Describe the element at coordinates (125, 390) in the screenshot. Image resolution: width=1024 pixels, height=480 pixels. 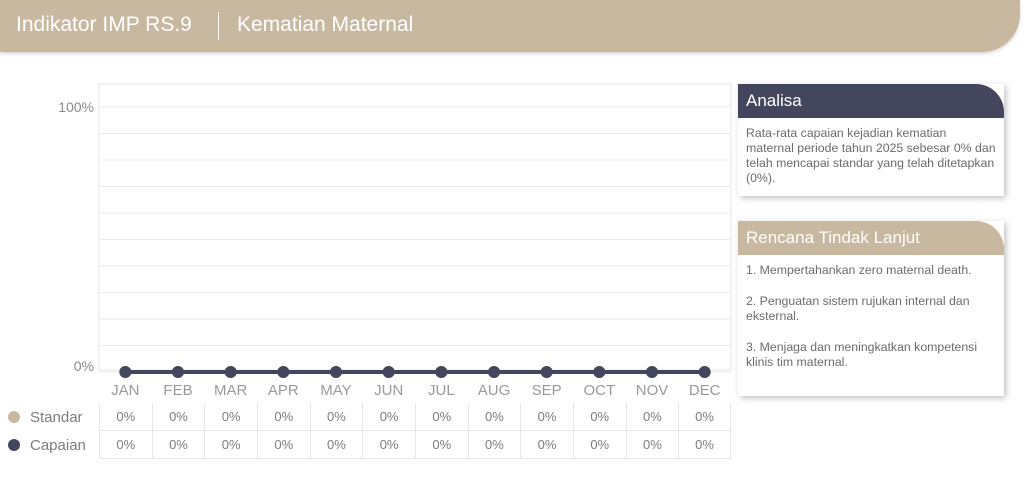
I see `x-tick-label: JAN` at that location.